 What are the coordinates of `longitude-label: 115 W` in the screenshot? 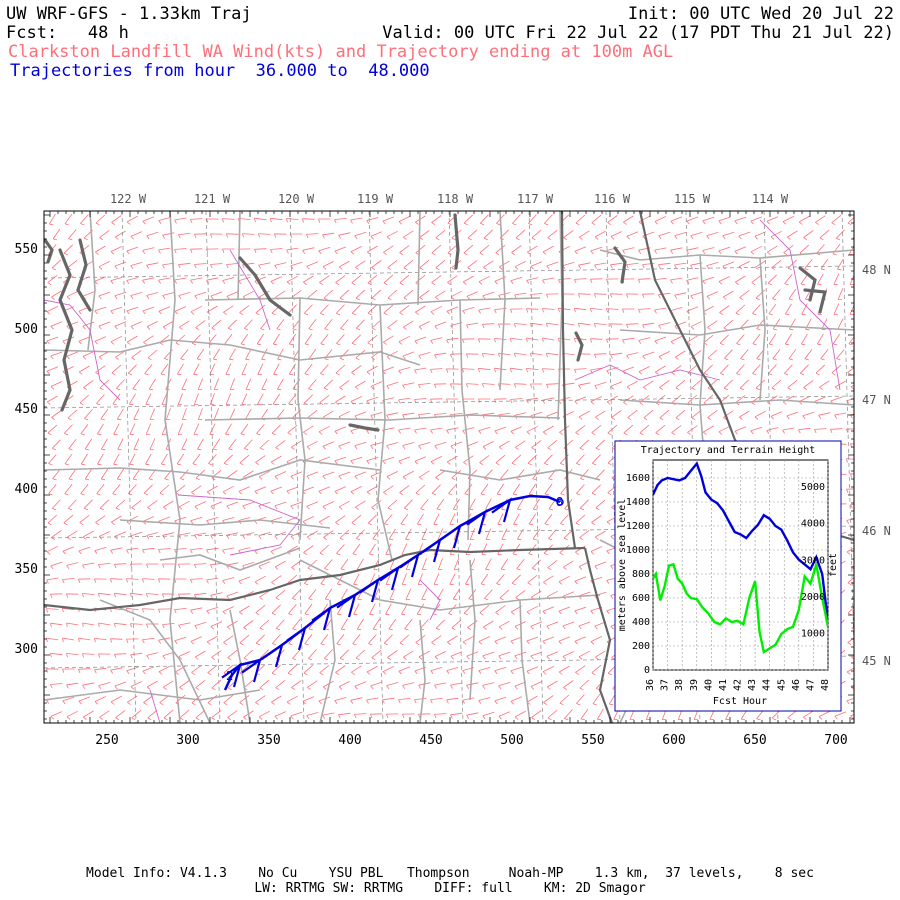 It's located at (692, 199).